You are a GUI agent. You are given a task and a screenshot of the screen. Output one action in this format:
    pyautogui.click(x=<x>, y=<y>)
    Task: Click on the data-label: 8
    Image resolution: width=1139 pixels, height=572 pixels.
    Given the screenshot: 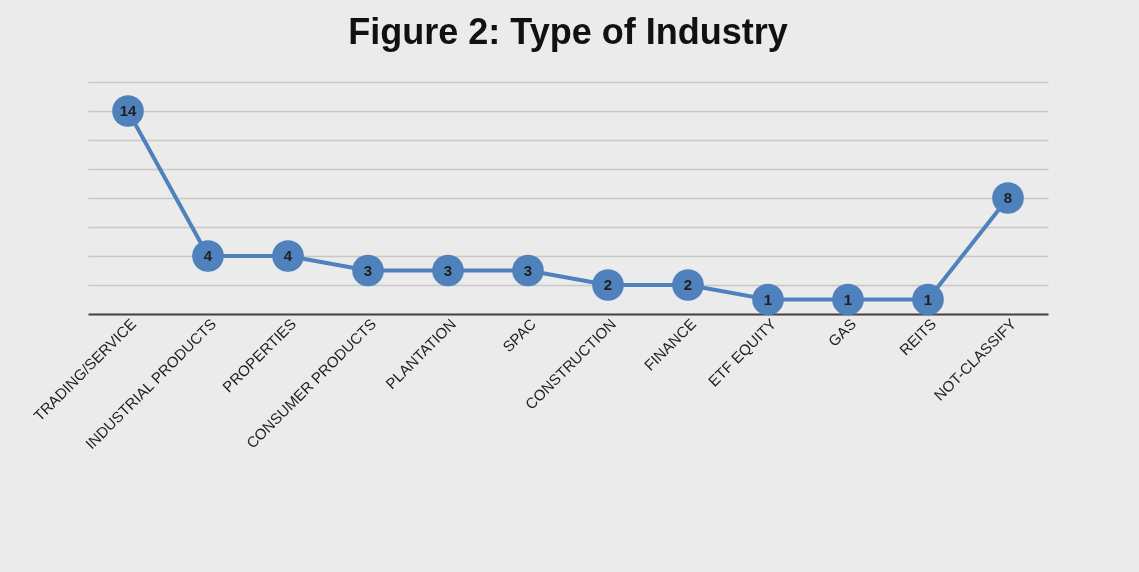 What is the action you would take?
    pyautogui.click(x=1008, y=197)
    